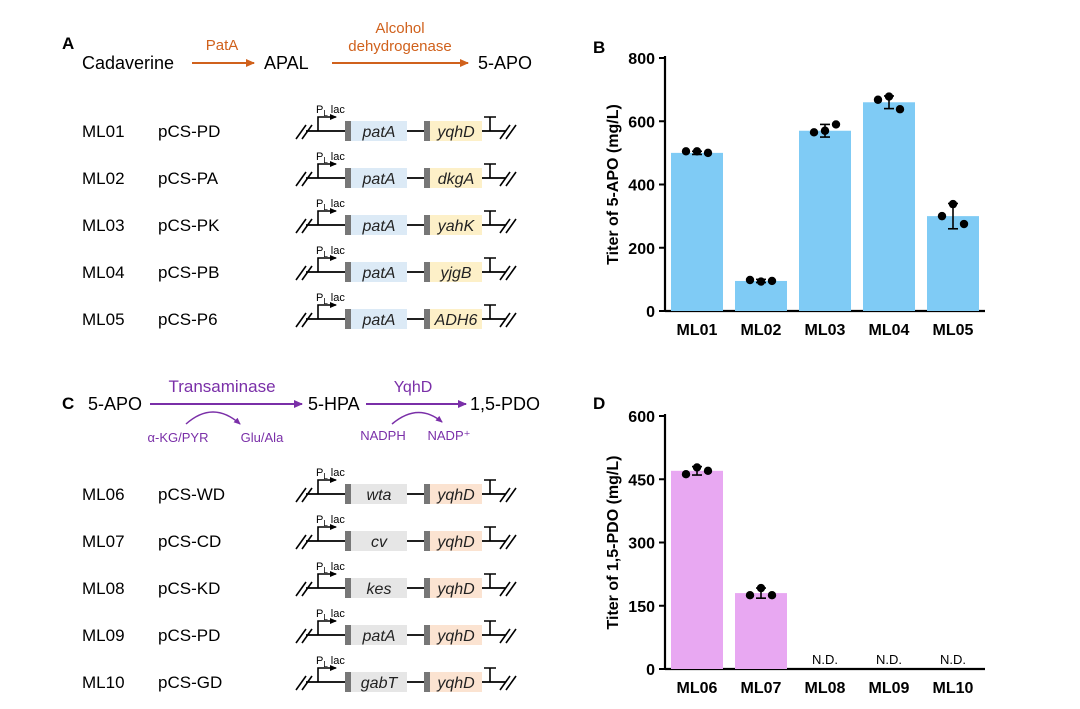 The width and height of the screenshot is (1080, 709). I want to click on strain-id: ML10, so click(103, 682).